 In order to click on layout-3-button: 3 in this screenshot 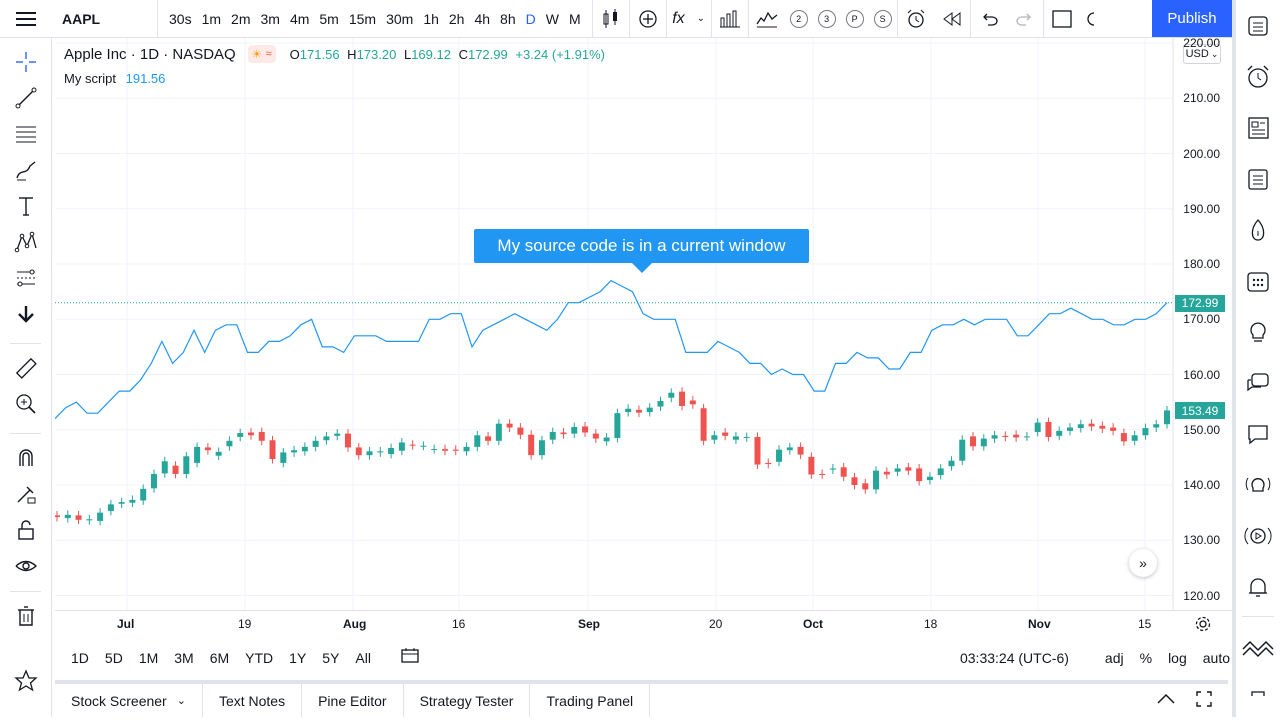, I will do `click(826, 18)`.